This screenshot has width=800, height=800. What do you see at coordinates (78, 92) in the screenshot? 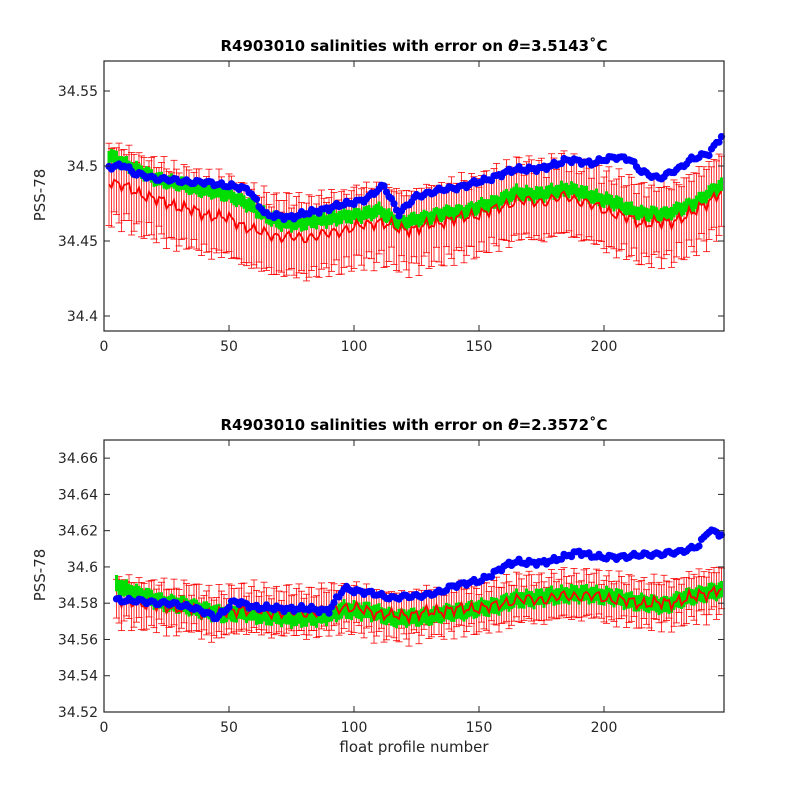
I see `y-tick-label: 34.55` at bounding box center [78, 92].